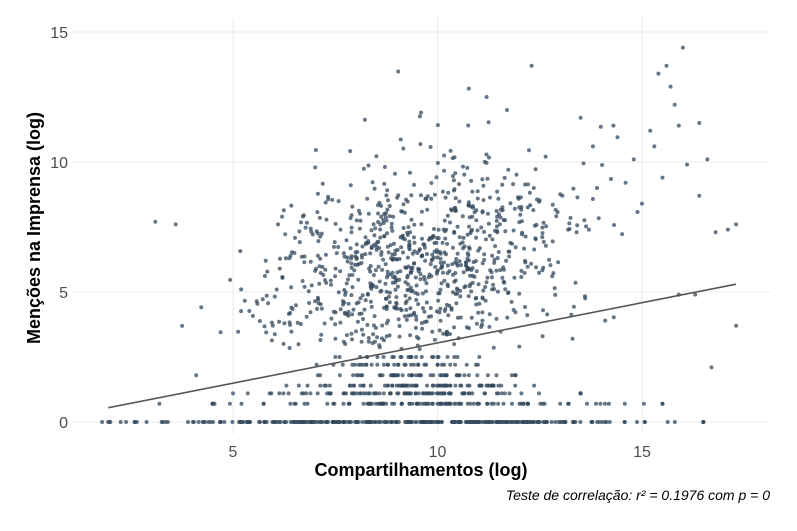  I want to click on x-tick-label: 10, so click(438, 452).